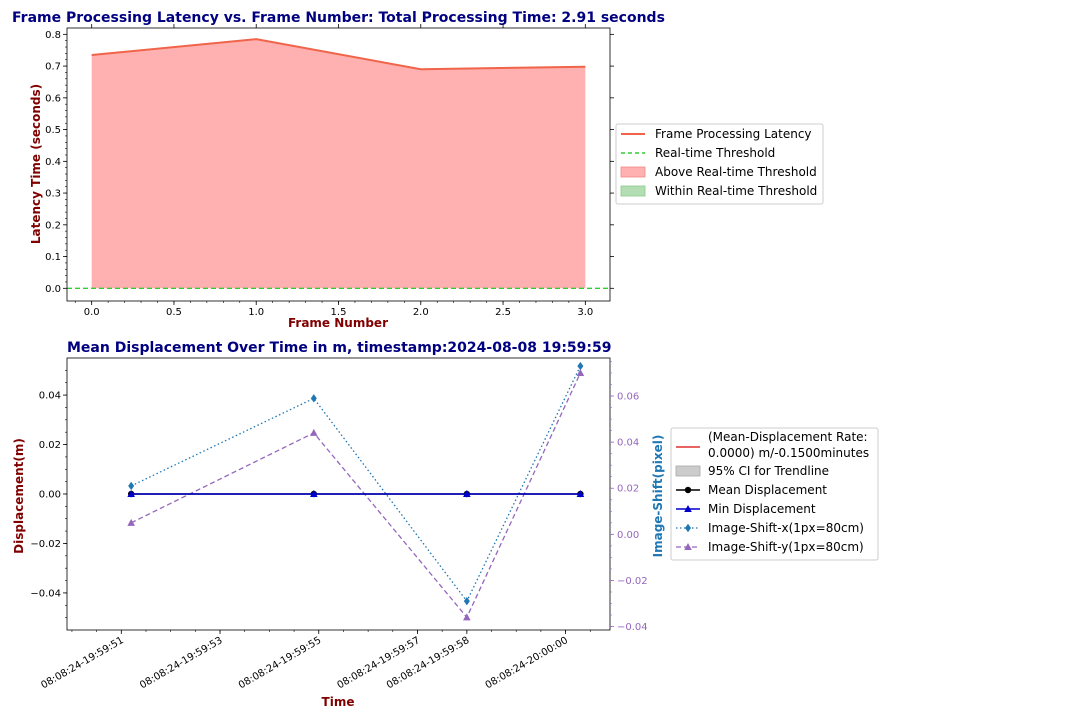 Image resolution: width=1080 pixels, height=720 pixels. What do you see at coordinates (338, 54) in the screenshot?
I see `latency-line` at bounding box center [338, 54].